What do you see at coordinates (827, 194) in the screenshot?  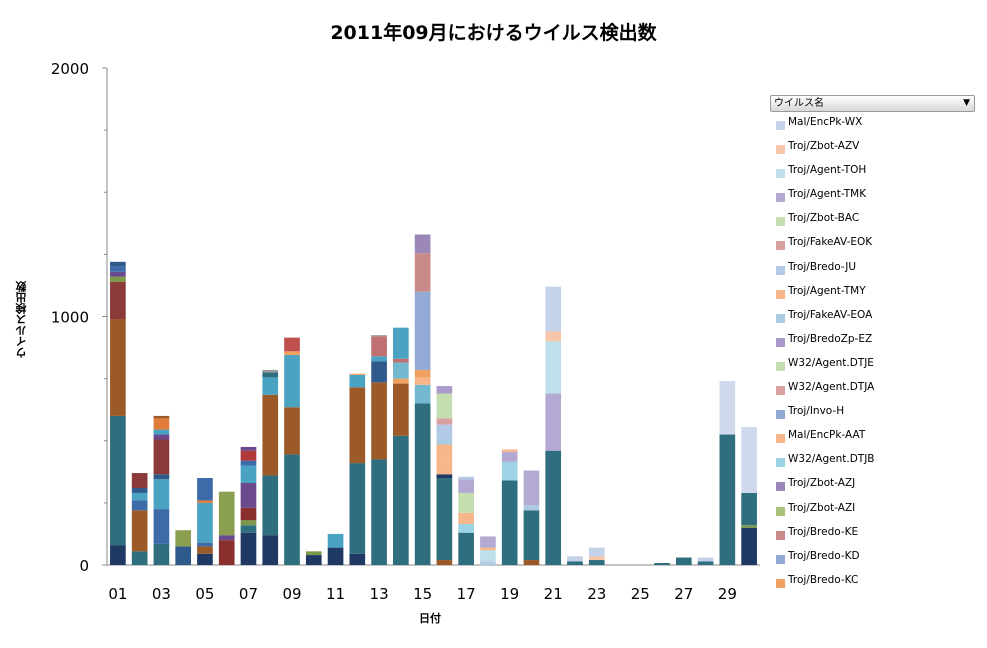 I see `legend-label: Troj/Agent-TMK` at bounding box center [827, 194].